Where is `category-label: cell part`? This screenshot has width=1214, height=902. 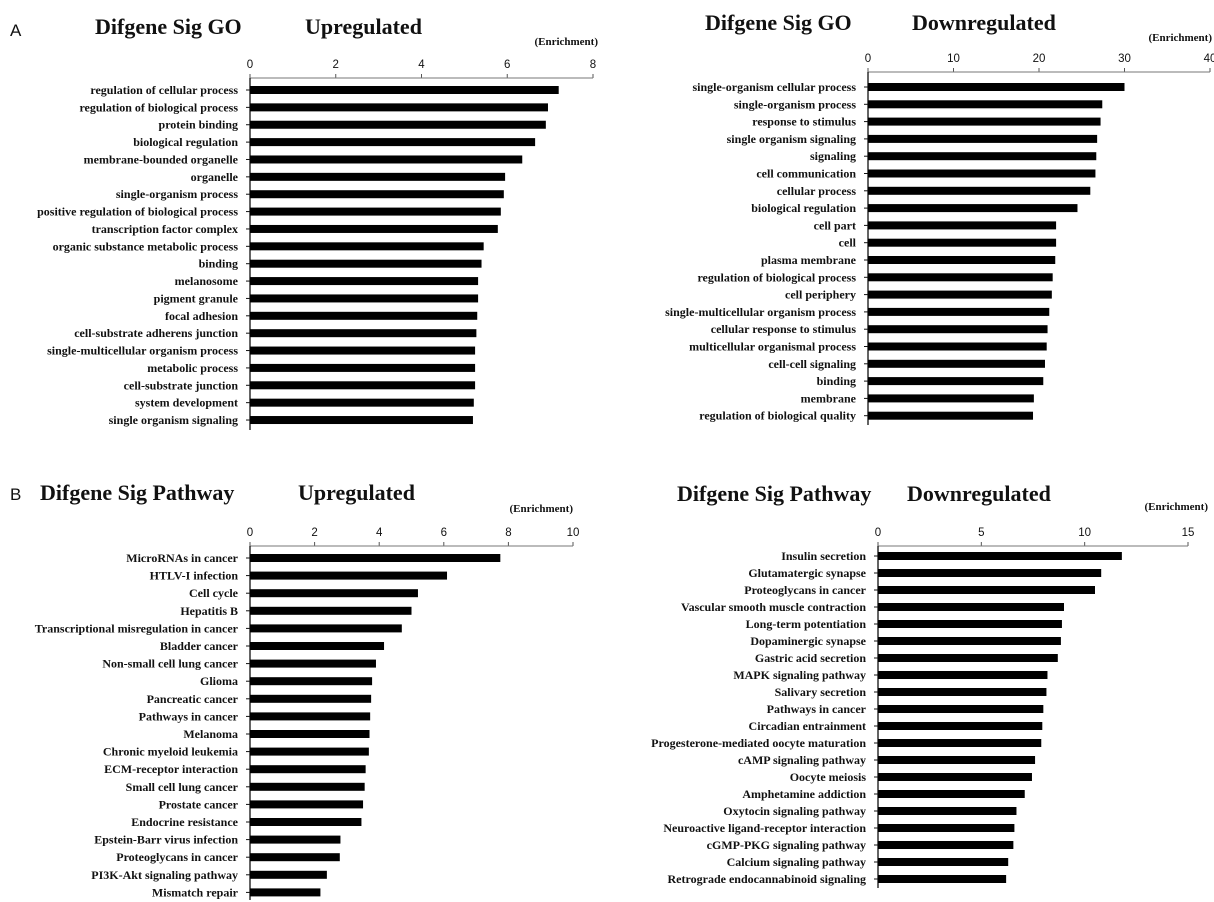
category-label: cell part is located at coordinates (835, 225).